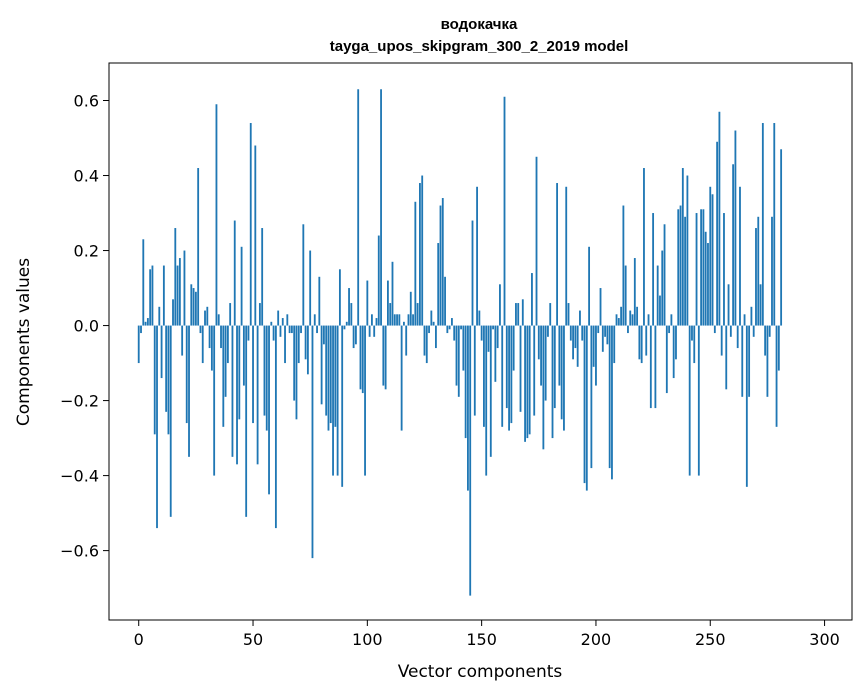 This screenshot has height=696, width=867. I want to click on y-axis-label: Components values, so click(24, 342).